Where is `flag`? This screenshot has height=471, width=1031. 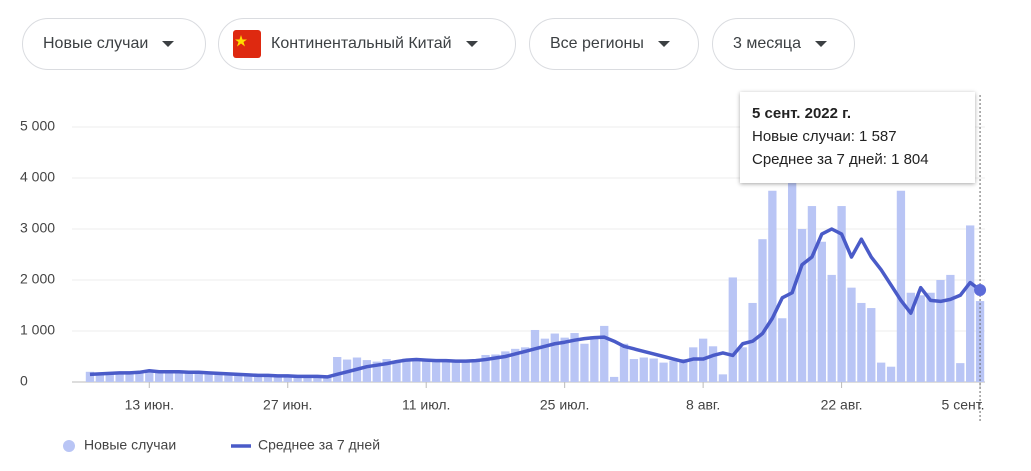 flag is located at coordinates (247, 44).